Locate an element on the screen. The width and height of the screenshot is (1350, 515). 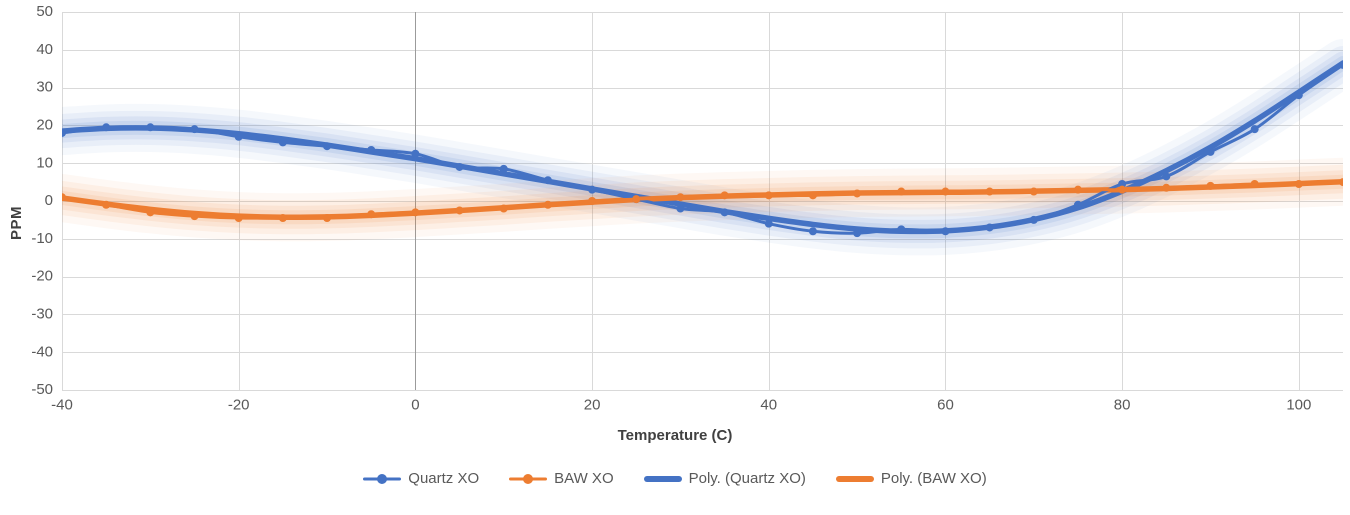
legend-item-quartz-xo: Quartz XO is located at coordinates (421, 478).